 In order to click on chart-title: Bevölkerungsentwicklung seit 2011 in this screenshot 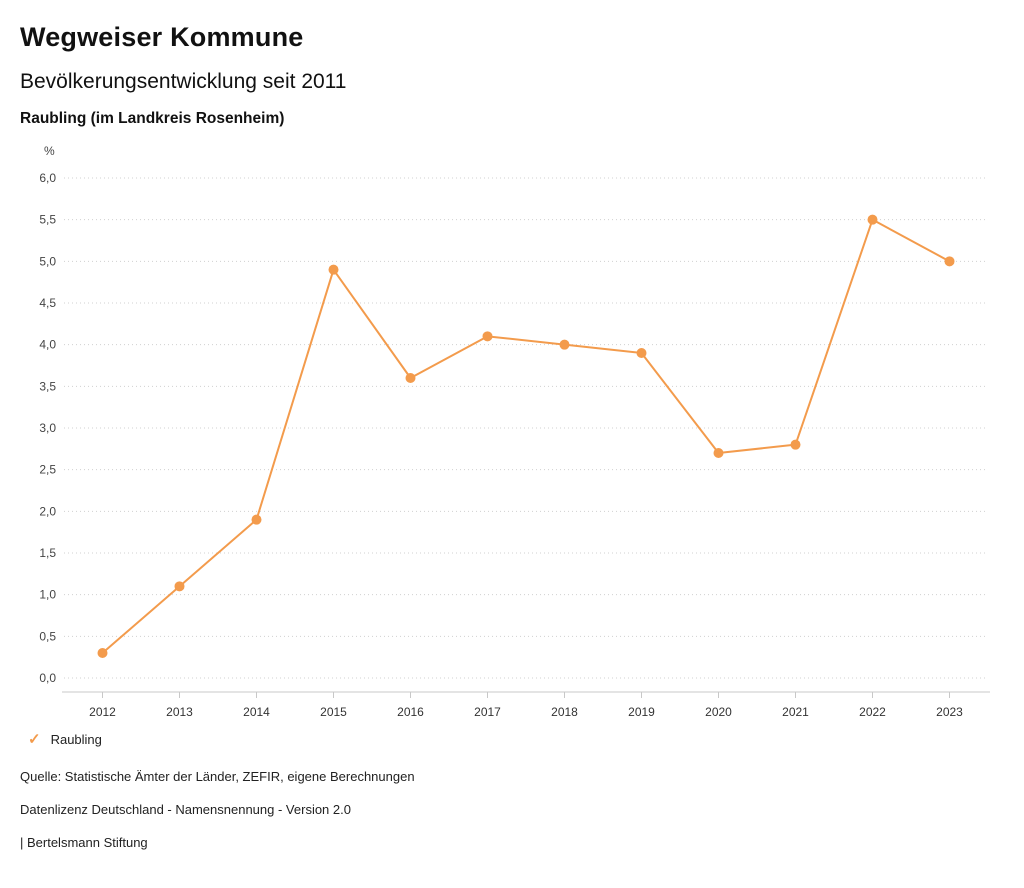, I will do `click(183, 81)`.